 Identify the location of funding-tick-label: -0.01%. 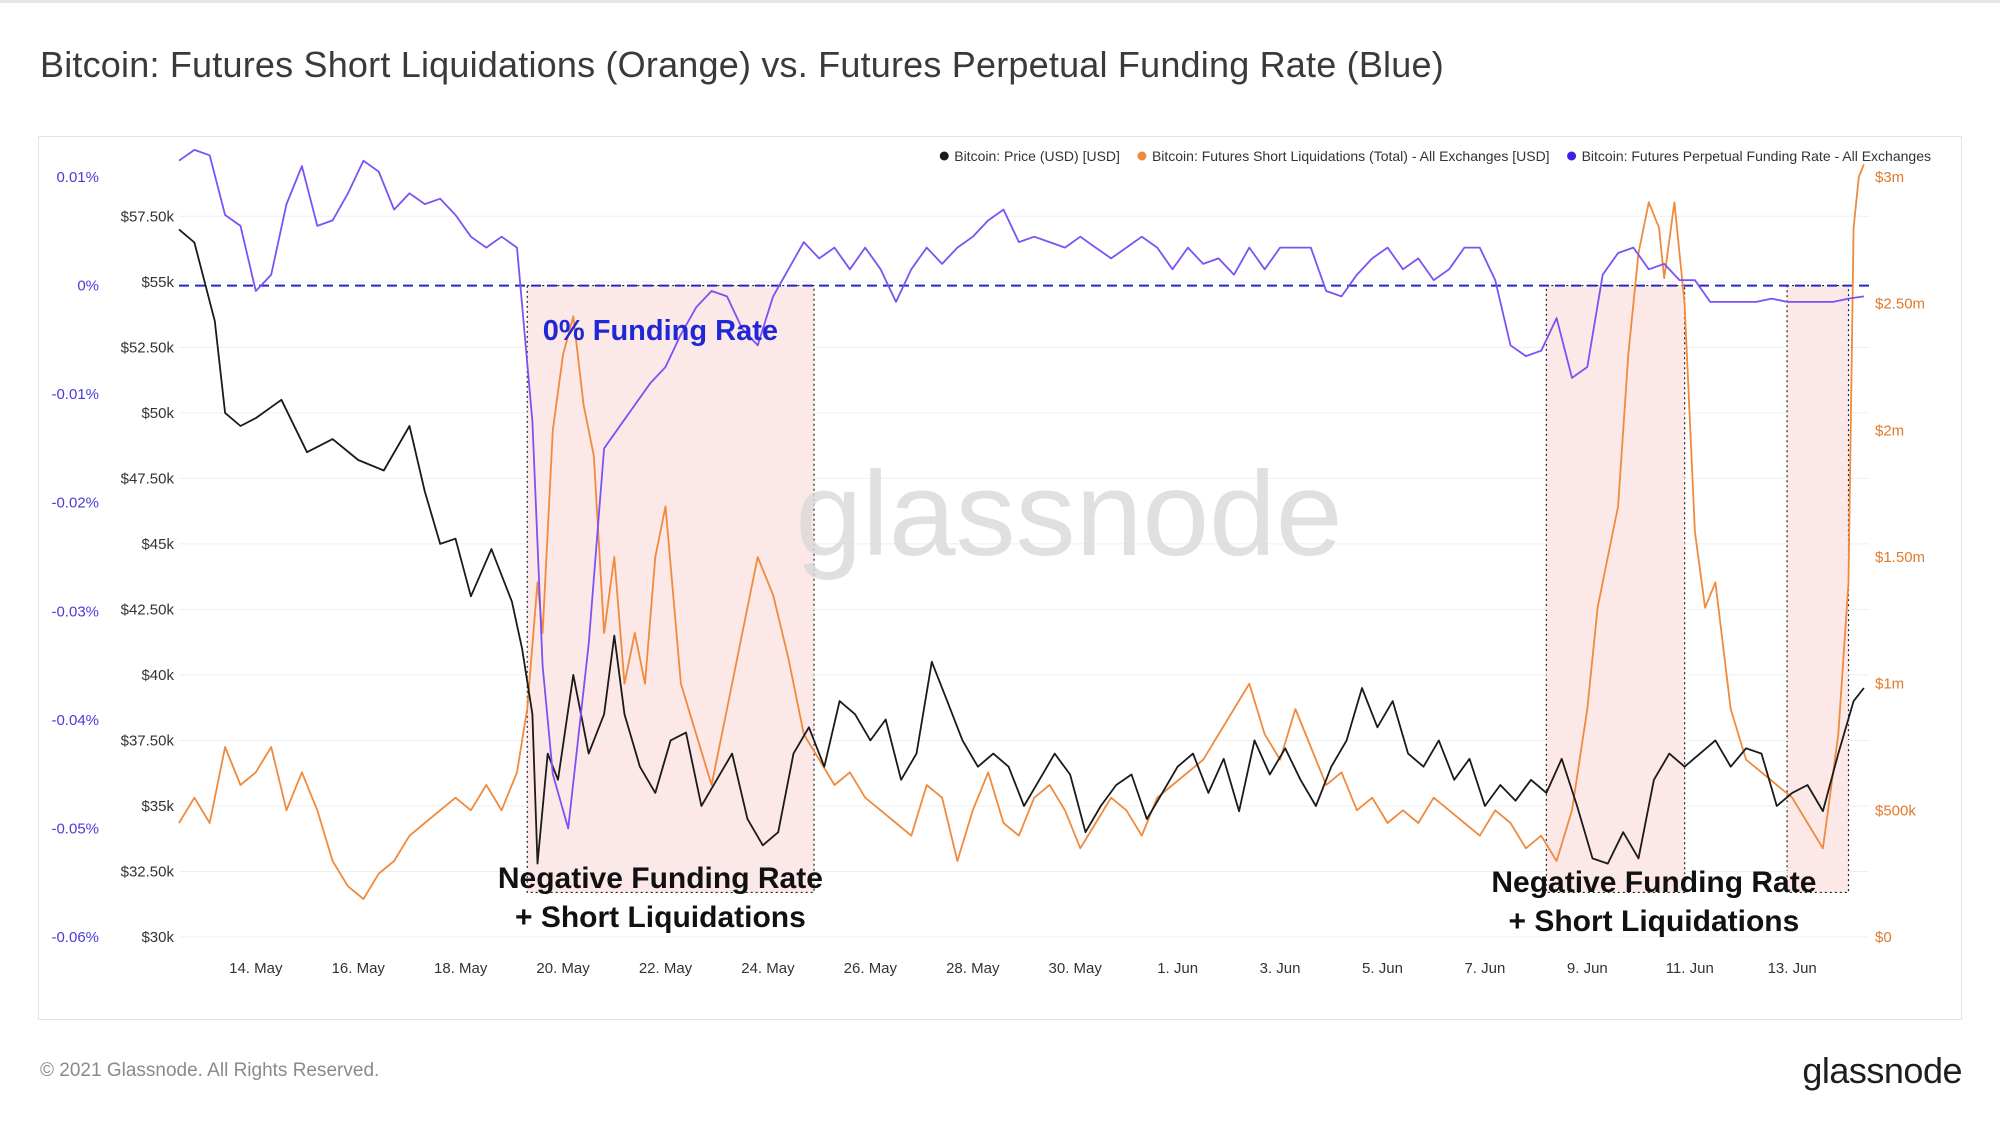
(75, 394).